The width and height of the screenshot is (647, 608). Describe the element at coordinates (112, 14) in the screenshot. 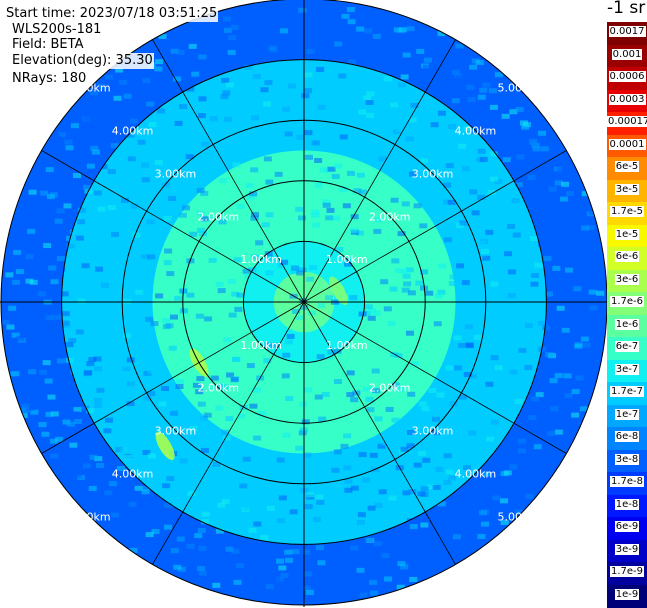

I see `start-time-label: Start time: 2023/07/18 03:51:25` at that location.